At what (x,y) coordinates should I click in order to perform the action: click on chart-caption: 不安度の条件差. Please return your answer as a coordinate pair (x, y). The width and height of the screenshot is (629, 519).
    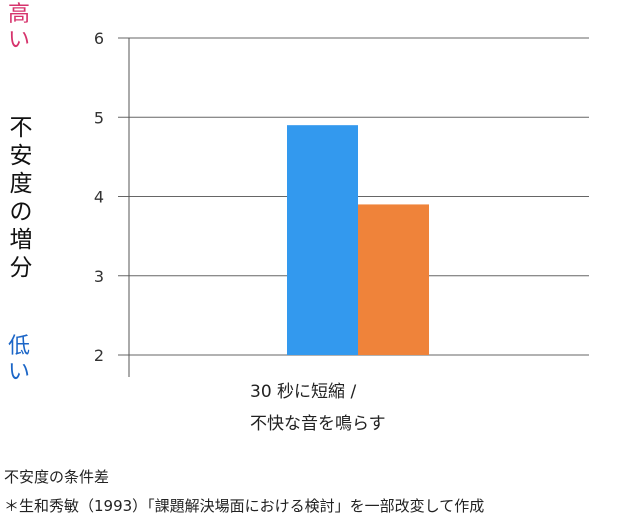
    Looking at the image, I should click on (57, 477).